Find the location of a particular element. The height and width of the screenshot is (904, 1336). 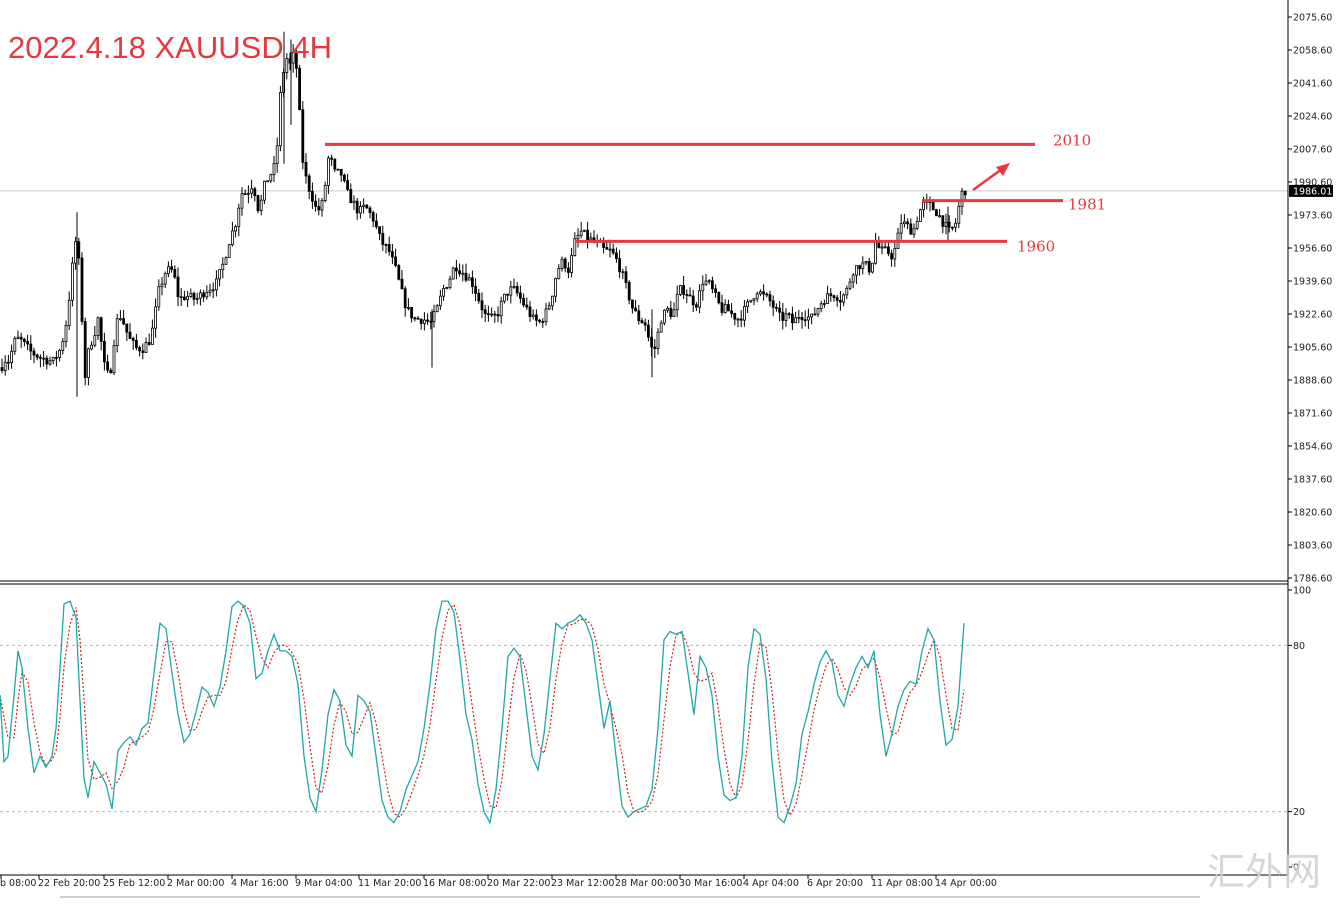

trend-arrow-shaft is located at coordinates (987, 179).